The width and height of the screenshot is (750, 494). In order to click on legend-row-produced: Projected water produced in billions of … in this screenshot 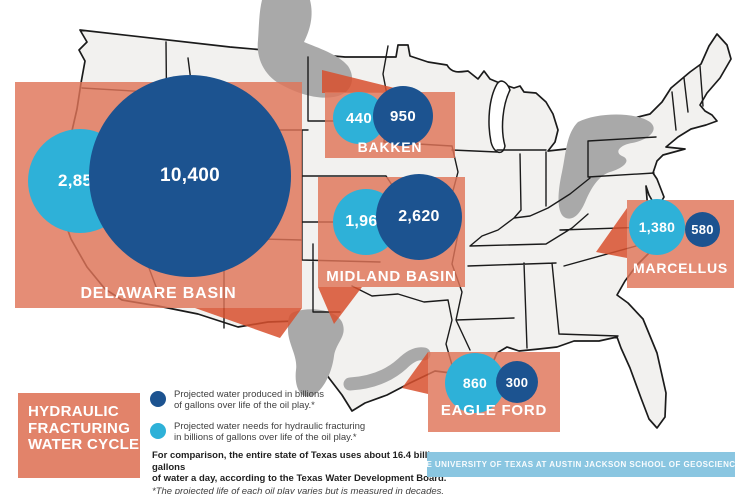, I will do `click(285, 400)`.